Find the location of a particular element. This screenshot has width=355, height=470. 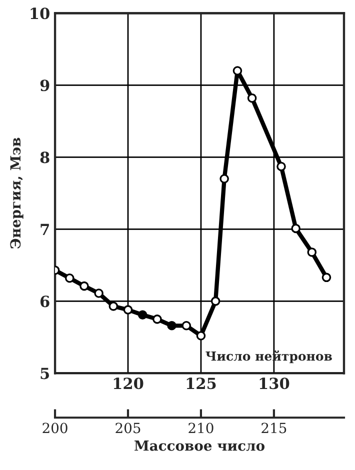

y-tick-label: 9 is located at coordinates (45, 86).